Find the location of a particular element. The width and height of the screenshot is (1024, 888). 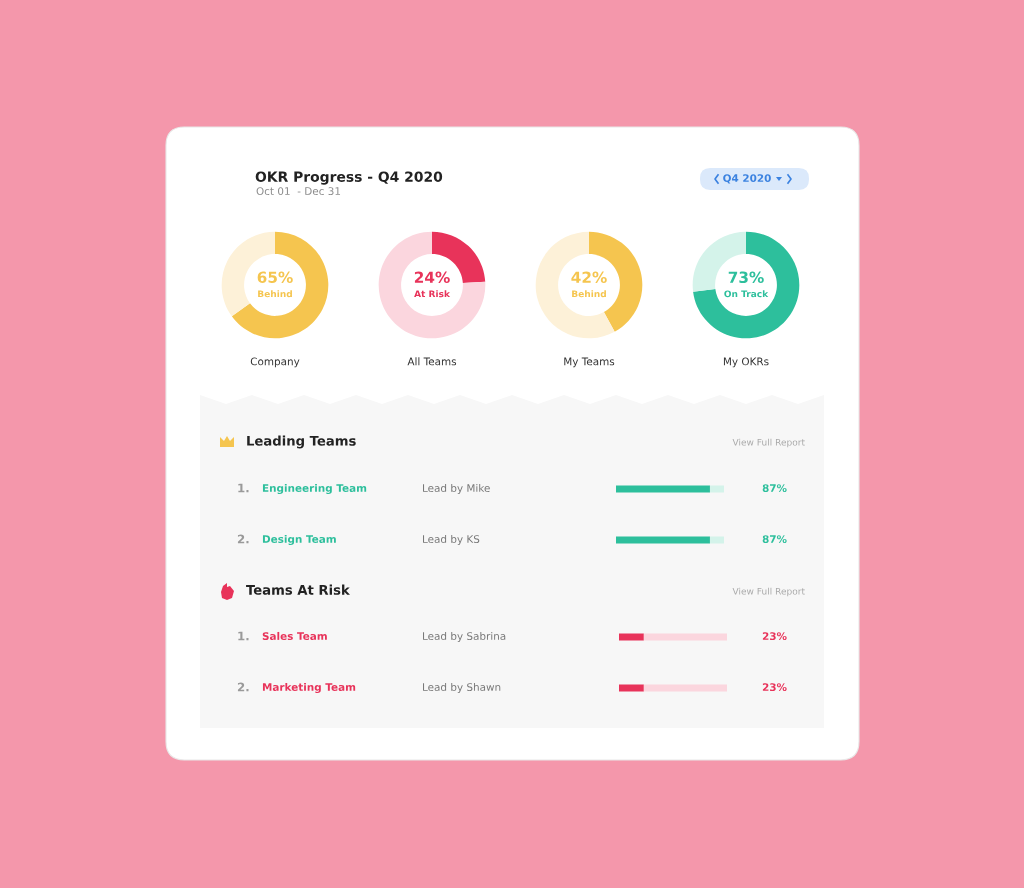

text: Leading Teams is located at coordinates (301, 442).